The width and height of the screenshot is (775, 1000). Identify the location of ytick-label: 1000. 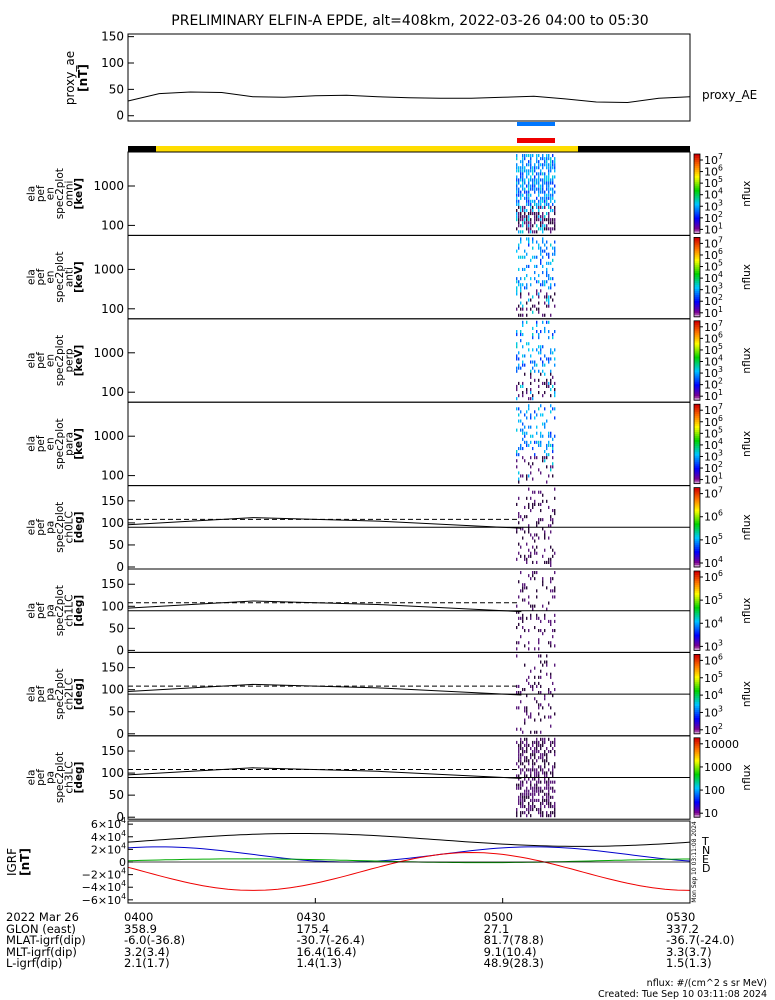
(108, 436).